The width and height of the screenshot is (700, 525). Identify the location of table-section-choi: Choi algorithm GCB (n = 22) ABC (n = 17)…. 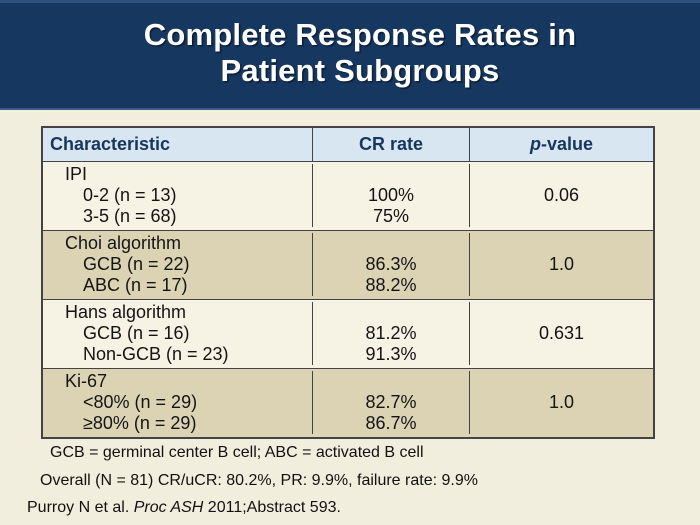
(348, 264).